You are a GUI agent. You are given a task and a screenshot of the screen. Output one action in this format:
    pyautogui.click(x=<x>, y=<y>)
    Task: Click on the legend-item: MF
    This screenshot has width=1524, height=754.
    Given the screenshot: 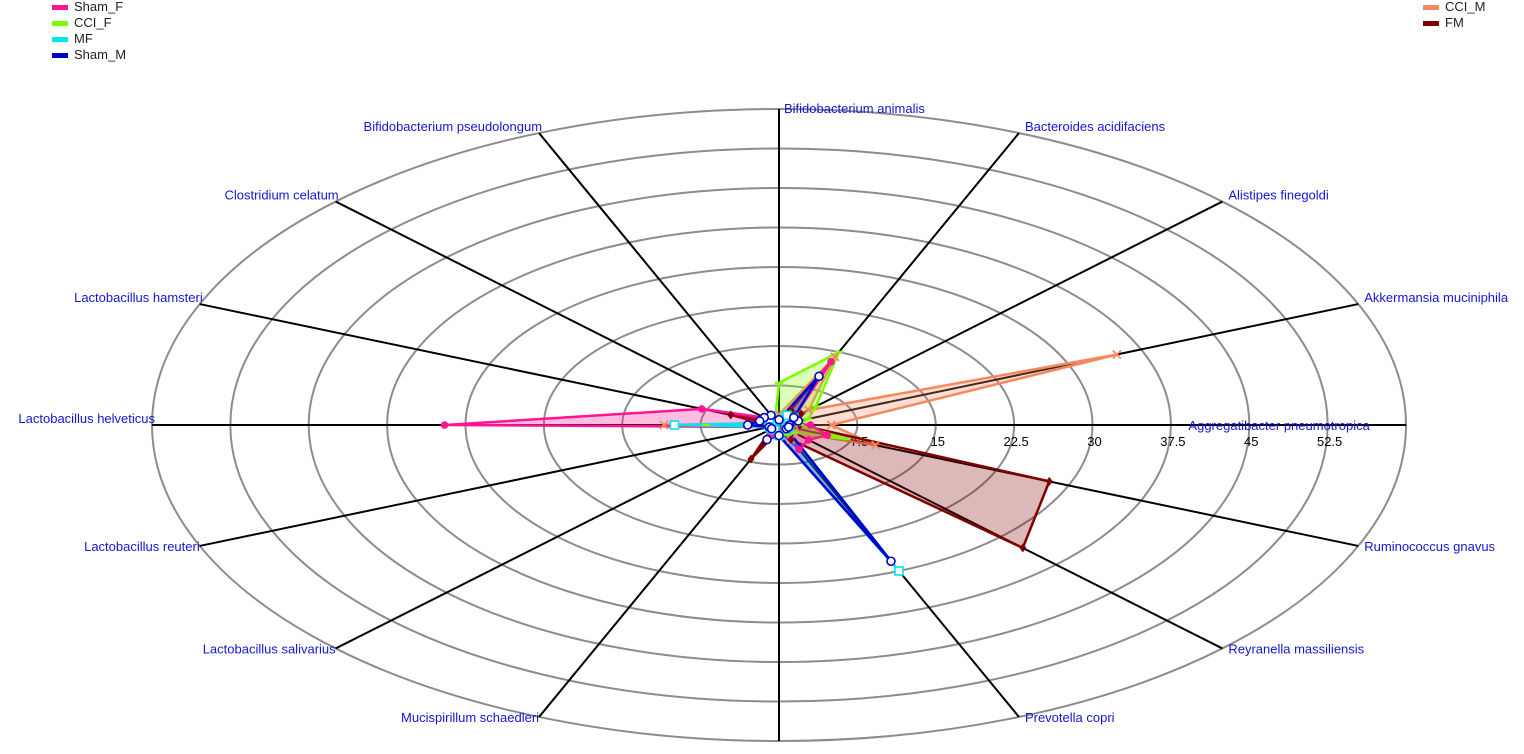 What is the action you would take?
    pyautogui.click(x=89, y=39)
    